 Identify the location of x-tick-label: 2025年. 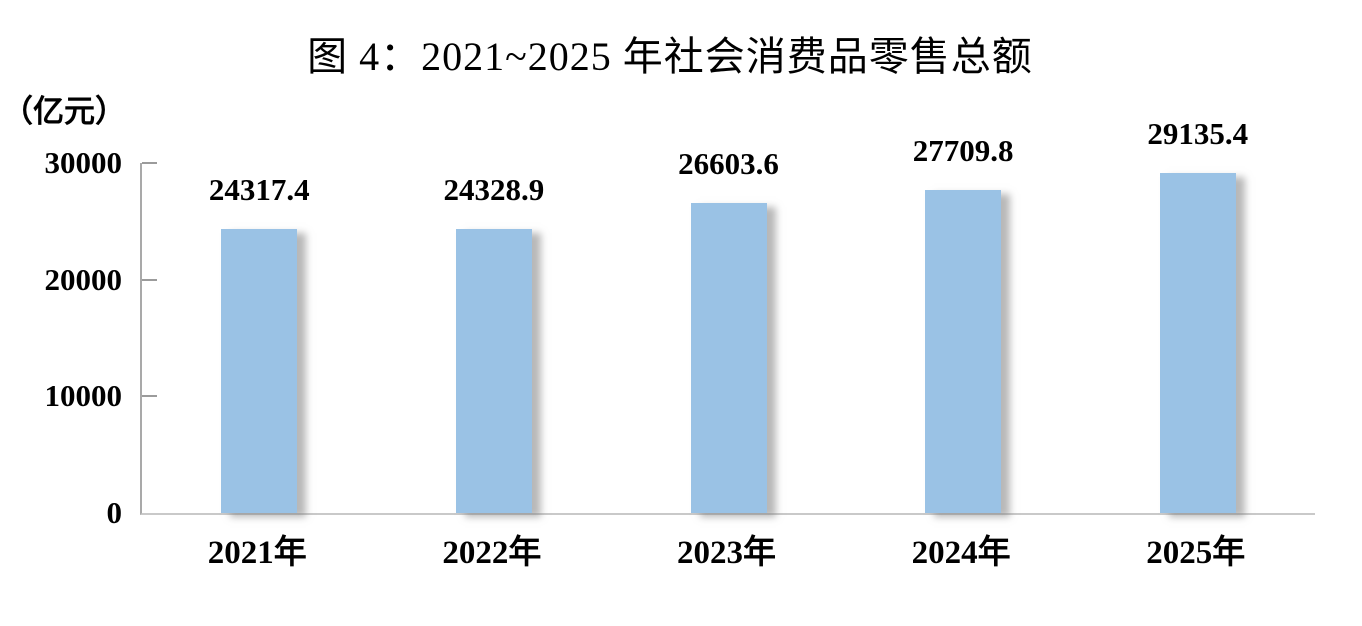
(1196, 553).